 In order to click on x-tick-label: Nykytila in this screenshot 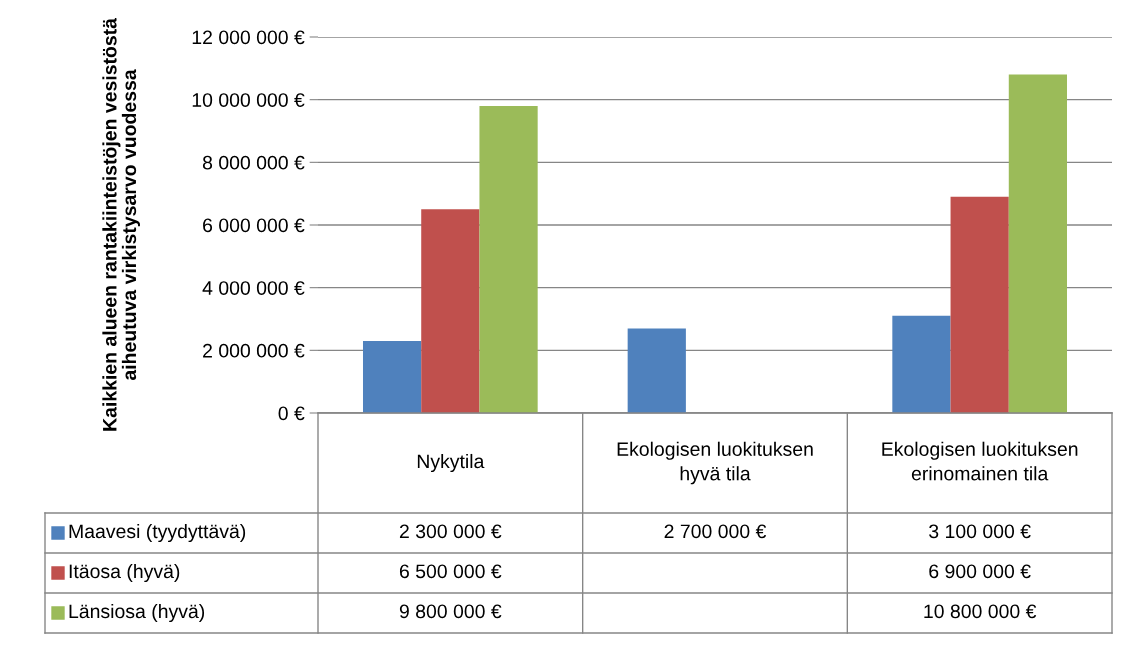, I will do `click(451, 463)`.